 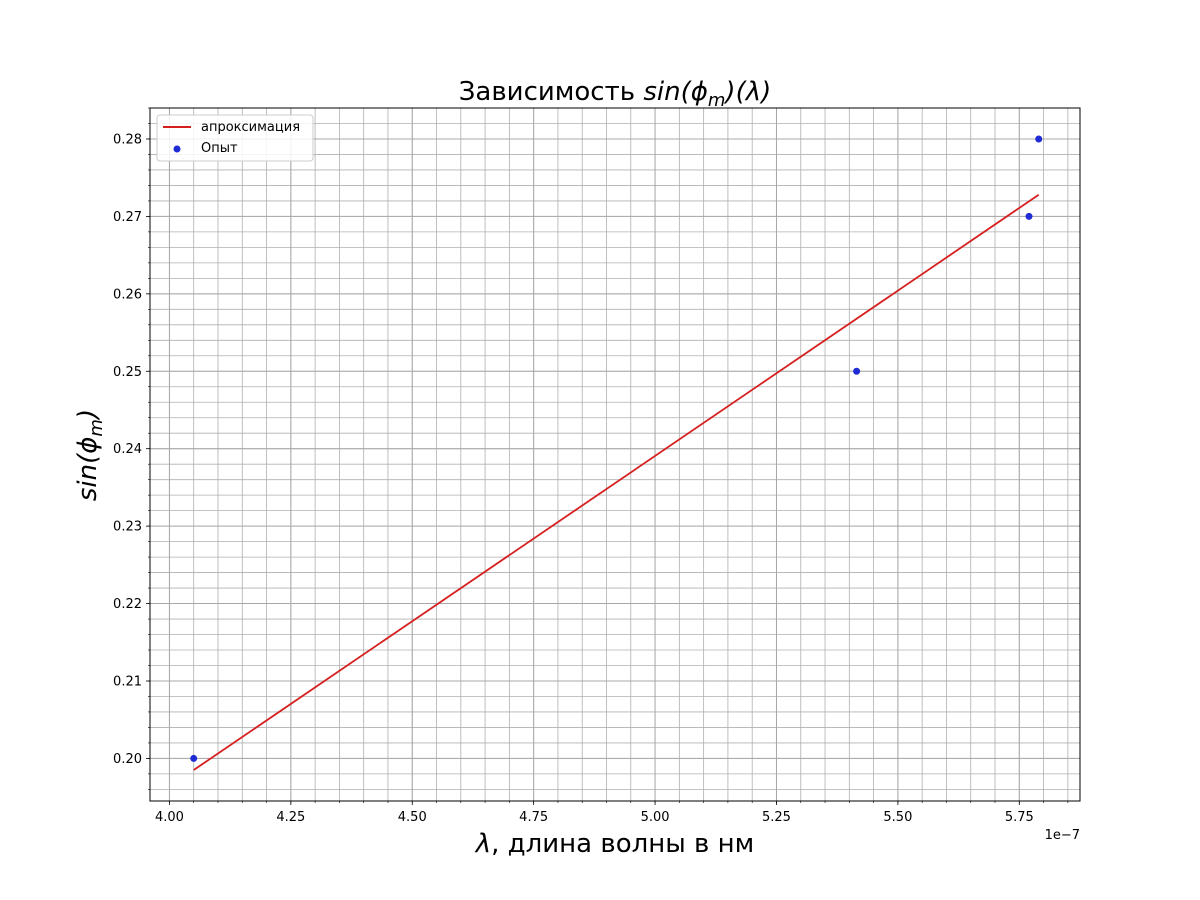 I want to click on y-tick-label: 0.23, so click(x=127, y=527).